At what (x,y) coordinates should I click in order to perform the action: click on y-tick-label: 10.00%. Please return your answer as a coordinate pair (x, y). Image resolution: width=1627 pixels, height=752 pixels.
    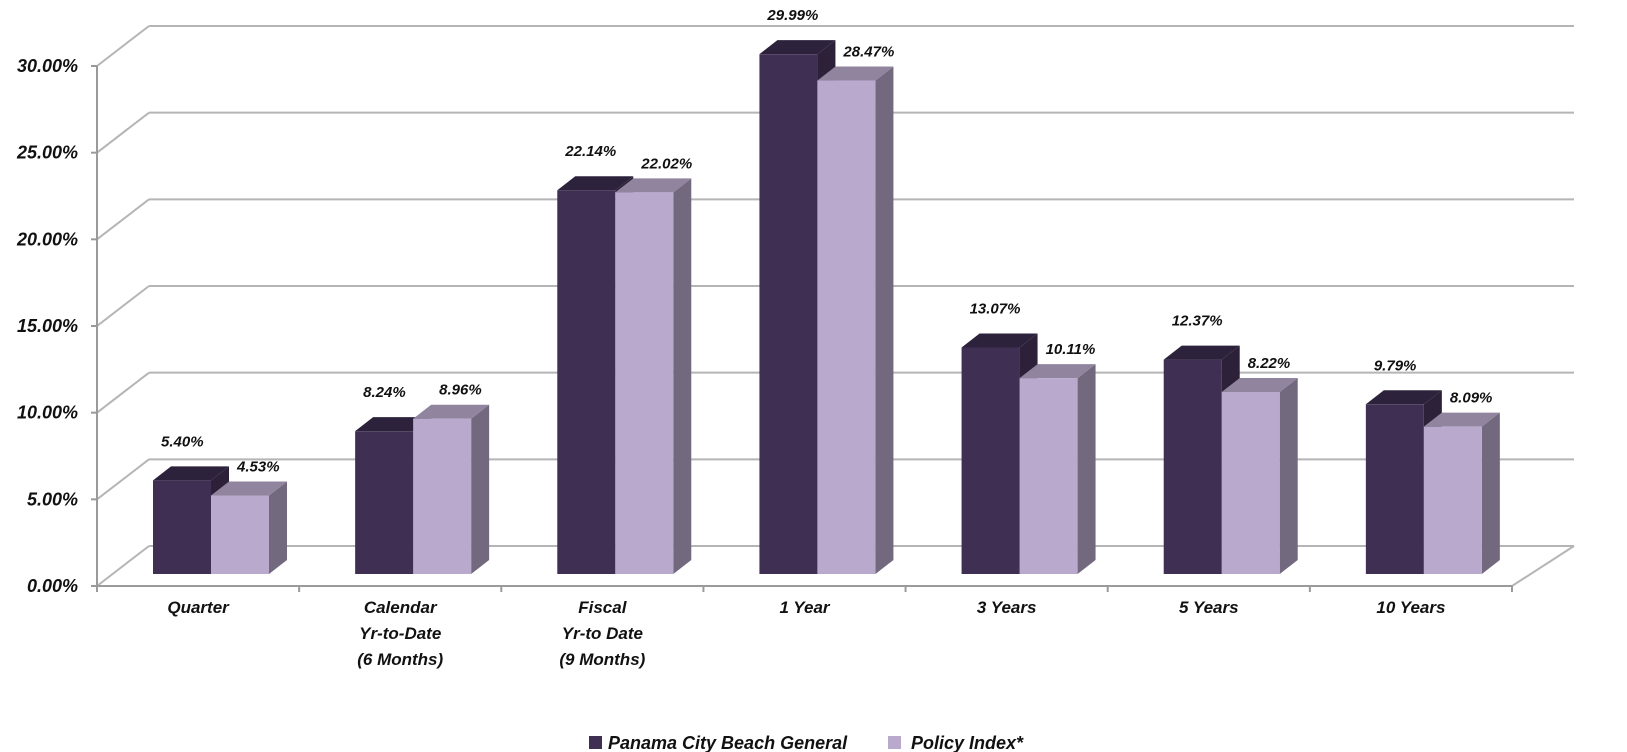
    Looking at the image, I should click on (47, 413).